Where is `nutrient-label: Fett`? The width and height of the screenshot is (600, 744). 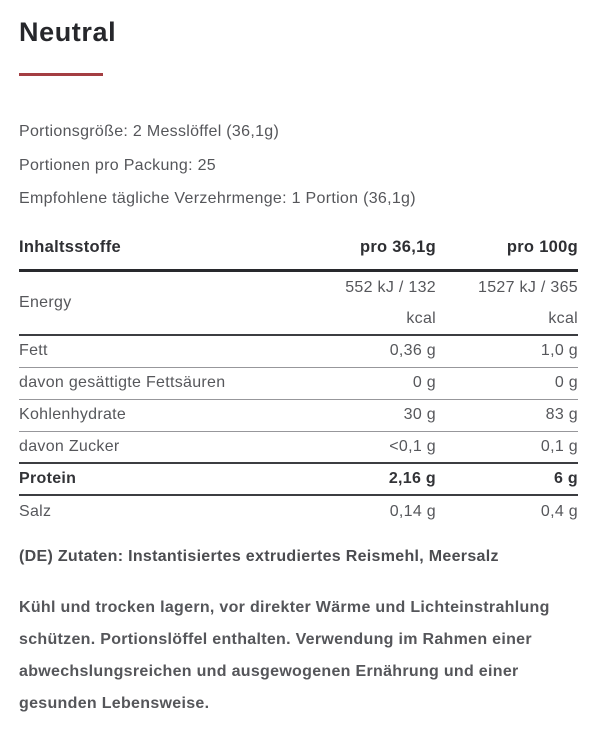 nutrient-label: Fett is located at coordinates (33, 350).